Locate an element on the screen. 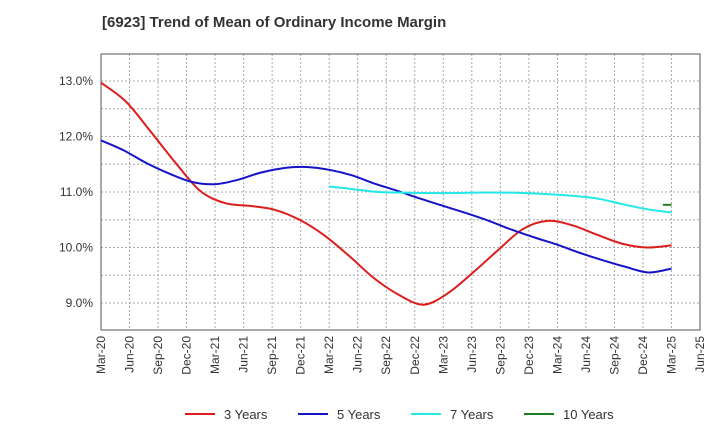 The image size is (720, 440). x-tick-label: Dec-22 is located at coordinates (415, 355).